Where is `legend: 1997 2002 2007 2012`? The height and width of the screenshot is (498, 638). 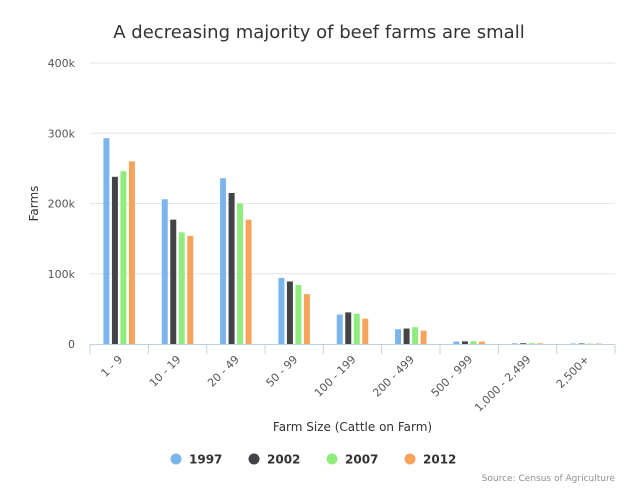
legend: 1997 2002 2007 2012 is located at coordinates (313, 460).